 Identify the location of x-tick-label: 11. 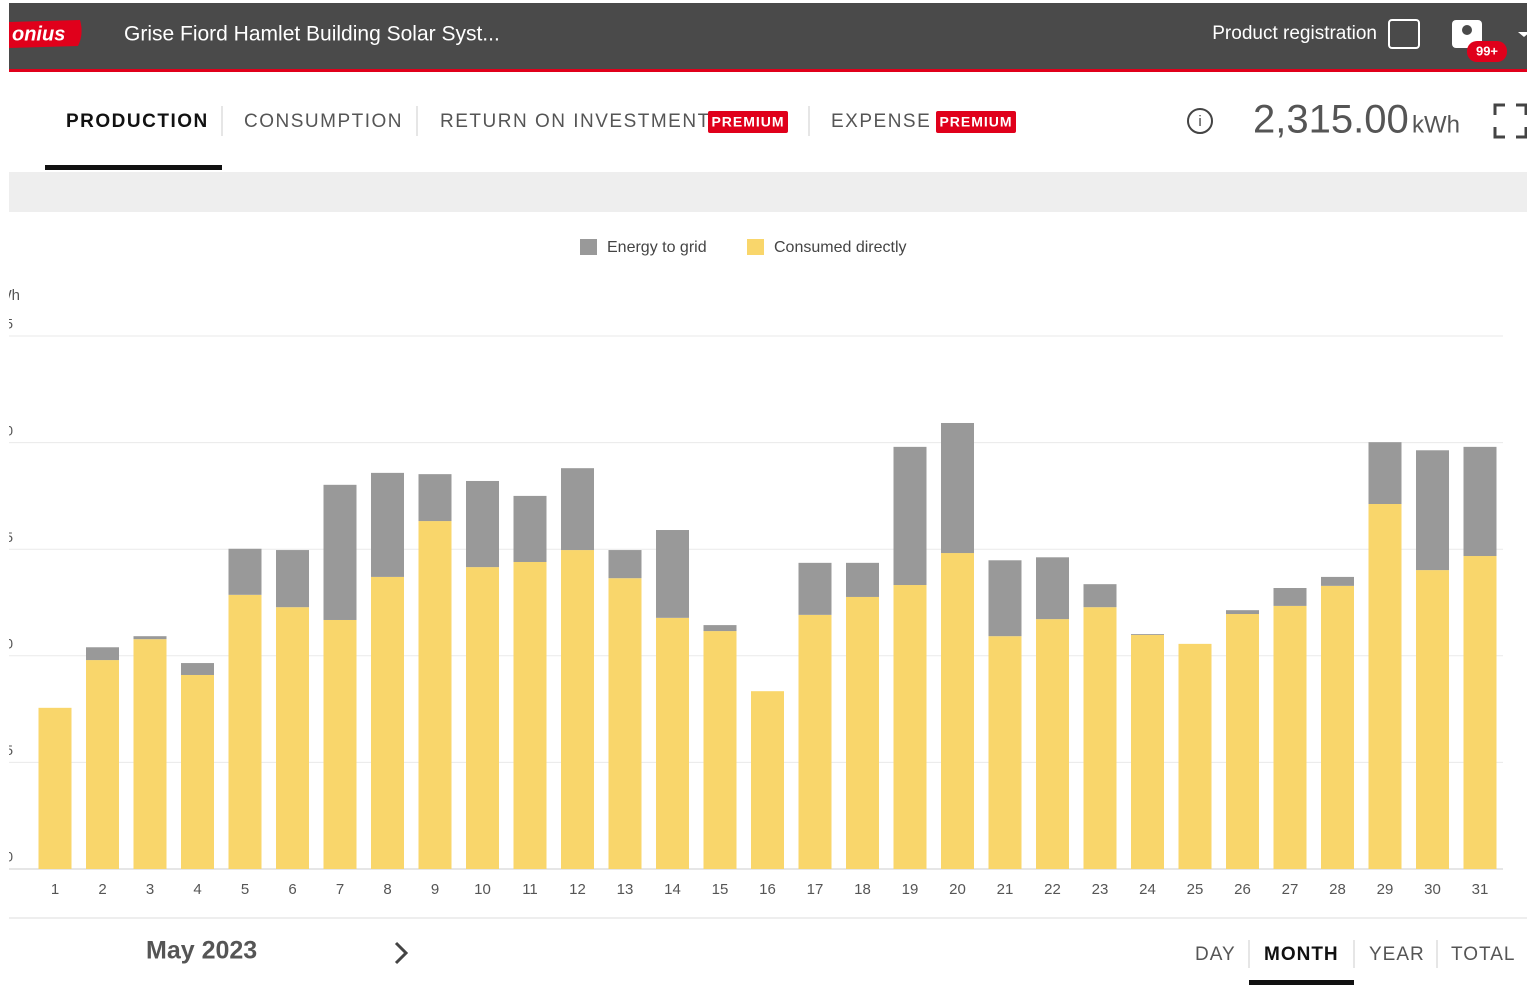
(530, 889).